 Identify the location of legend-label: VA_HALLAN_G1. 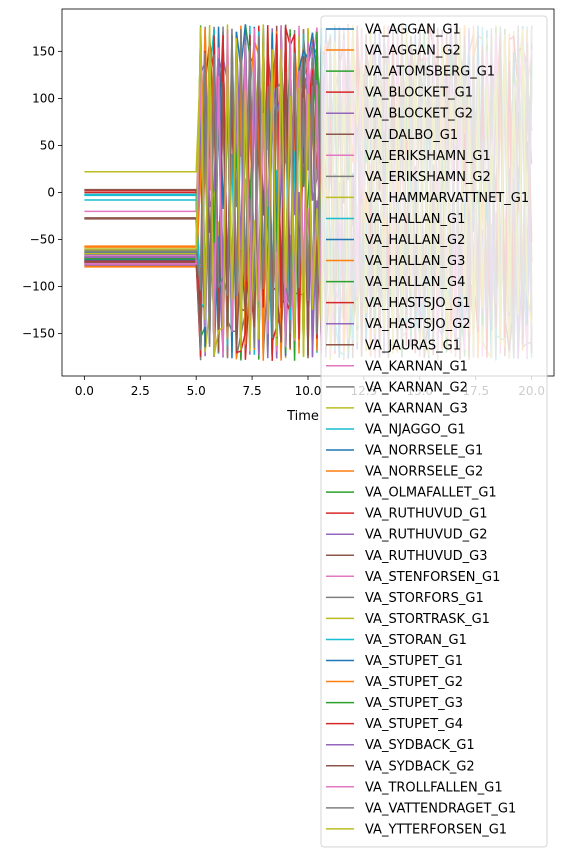
(415, 219).